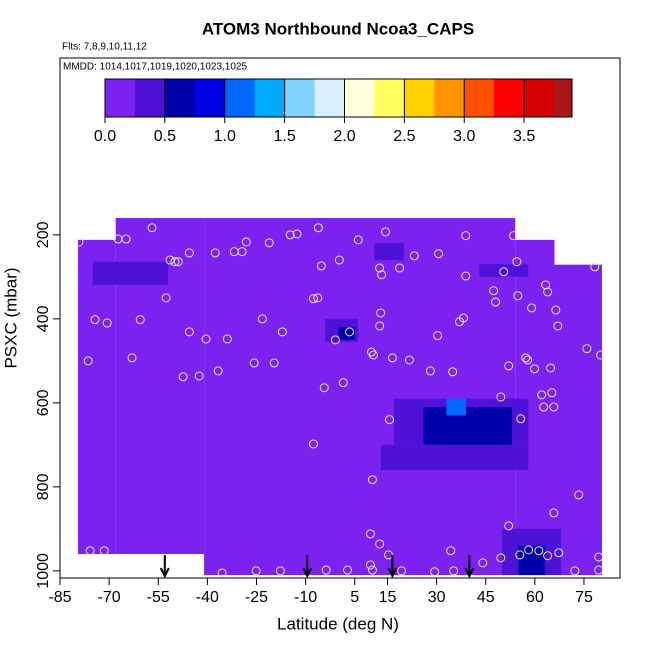 This screenshot has height=650, width=650. I want to click on subtitle: Flts: 7,8,9,10,11,12, so click(104, 47).